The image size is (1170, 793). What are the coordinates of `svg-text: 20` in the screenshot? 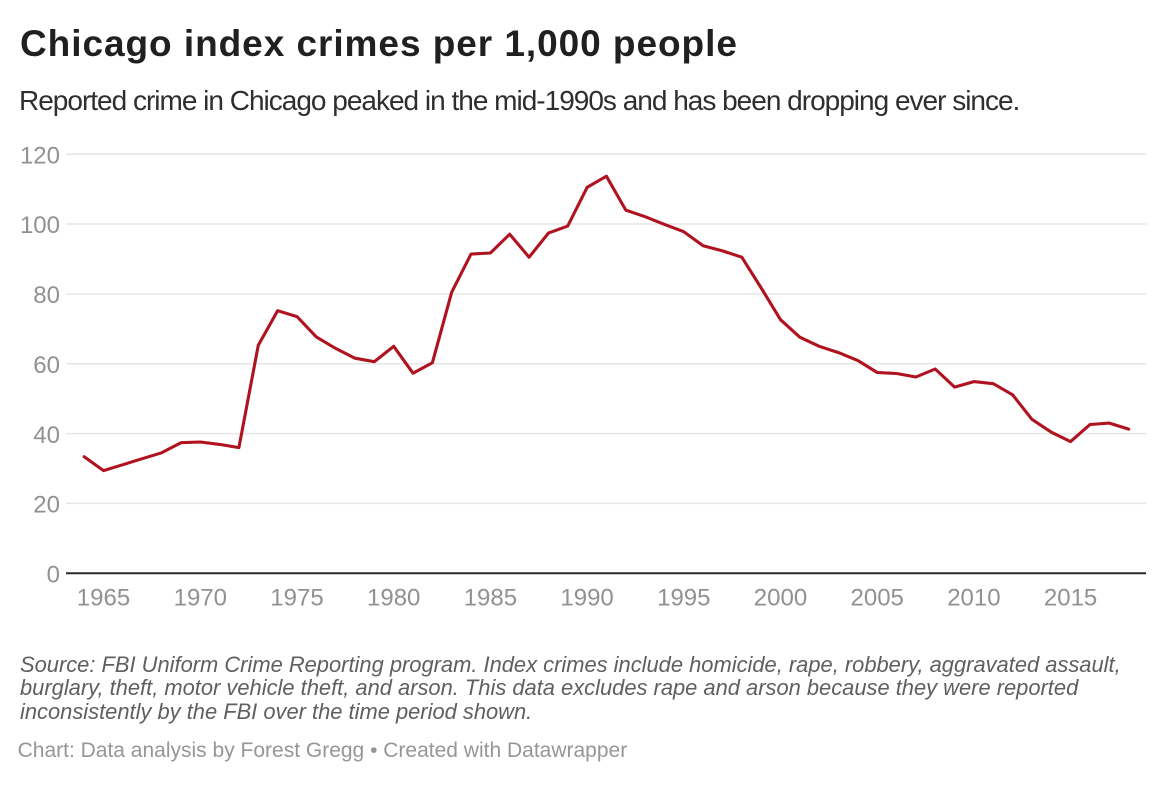 It's located at (46, 505).